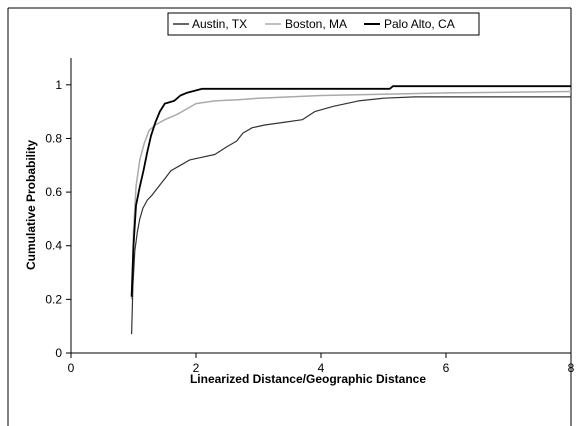 This screenshot has width=579, height=426. Describe the element at coordinates (53, 246) in the screenshot. I see `y-tick-label: 0.4` at that location.